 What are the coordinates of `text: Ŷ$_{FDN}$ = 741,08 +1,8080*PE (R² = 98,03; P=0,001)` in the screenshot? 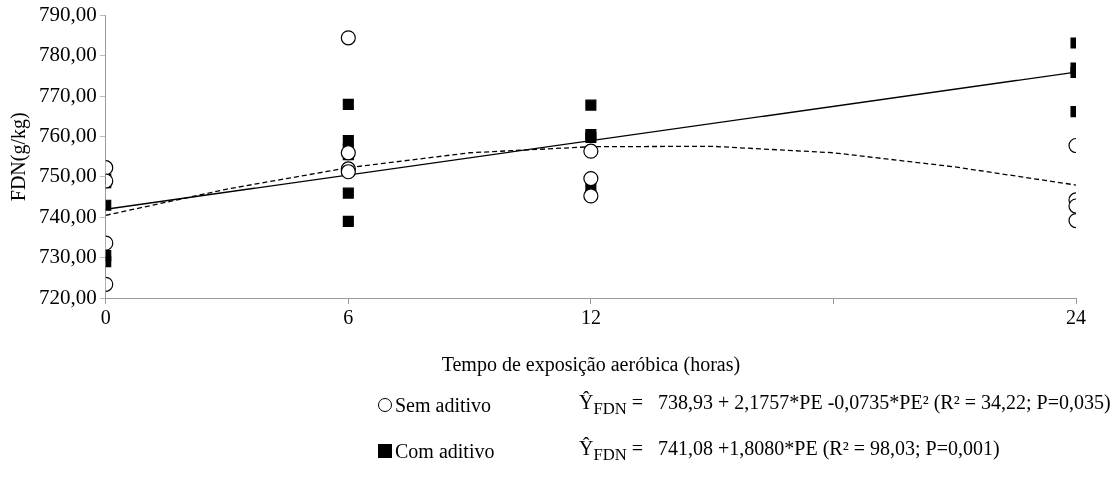 It's located at (789, 451).